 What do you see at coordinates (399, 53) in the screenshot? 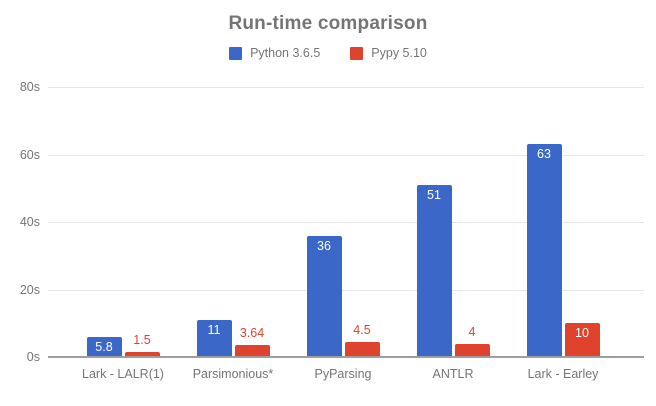
I see `legend-label: Pypy 5.10` at bounding box center [399, 53].